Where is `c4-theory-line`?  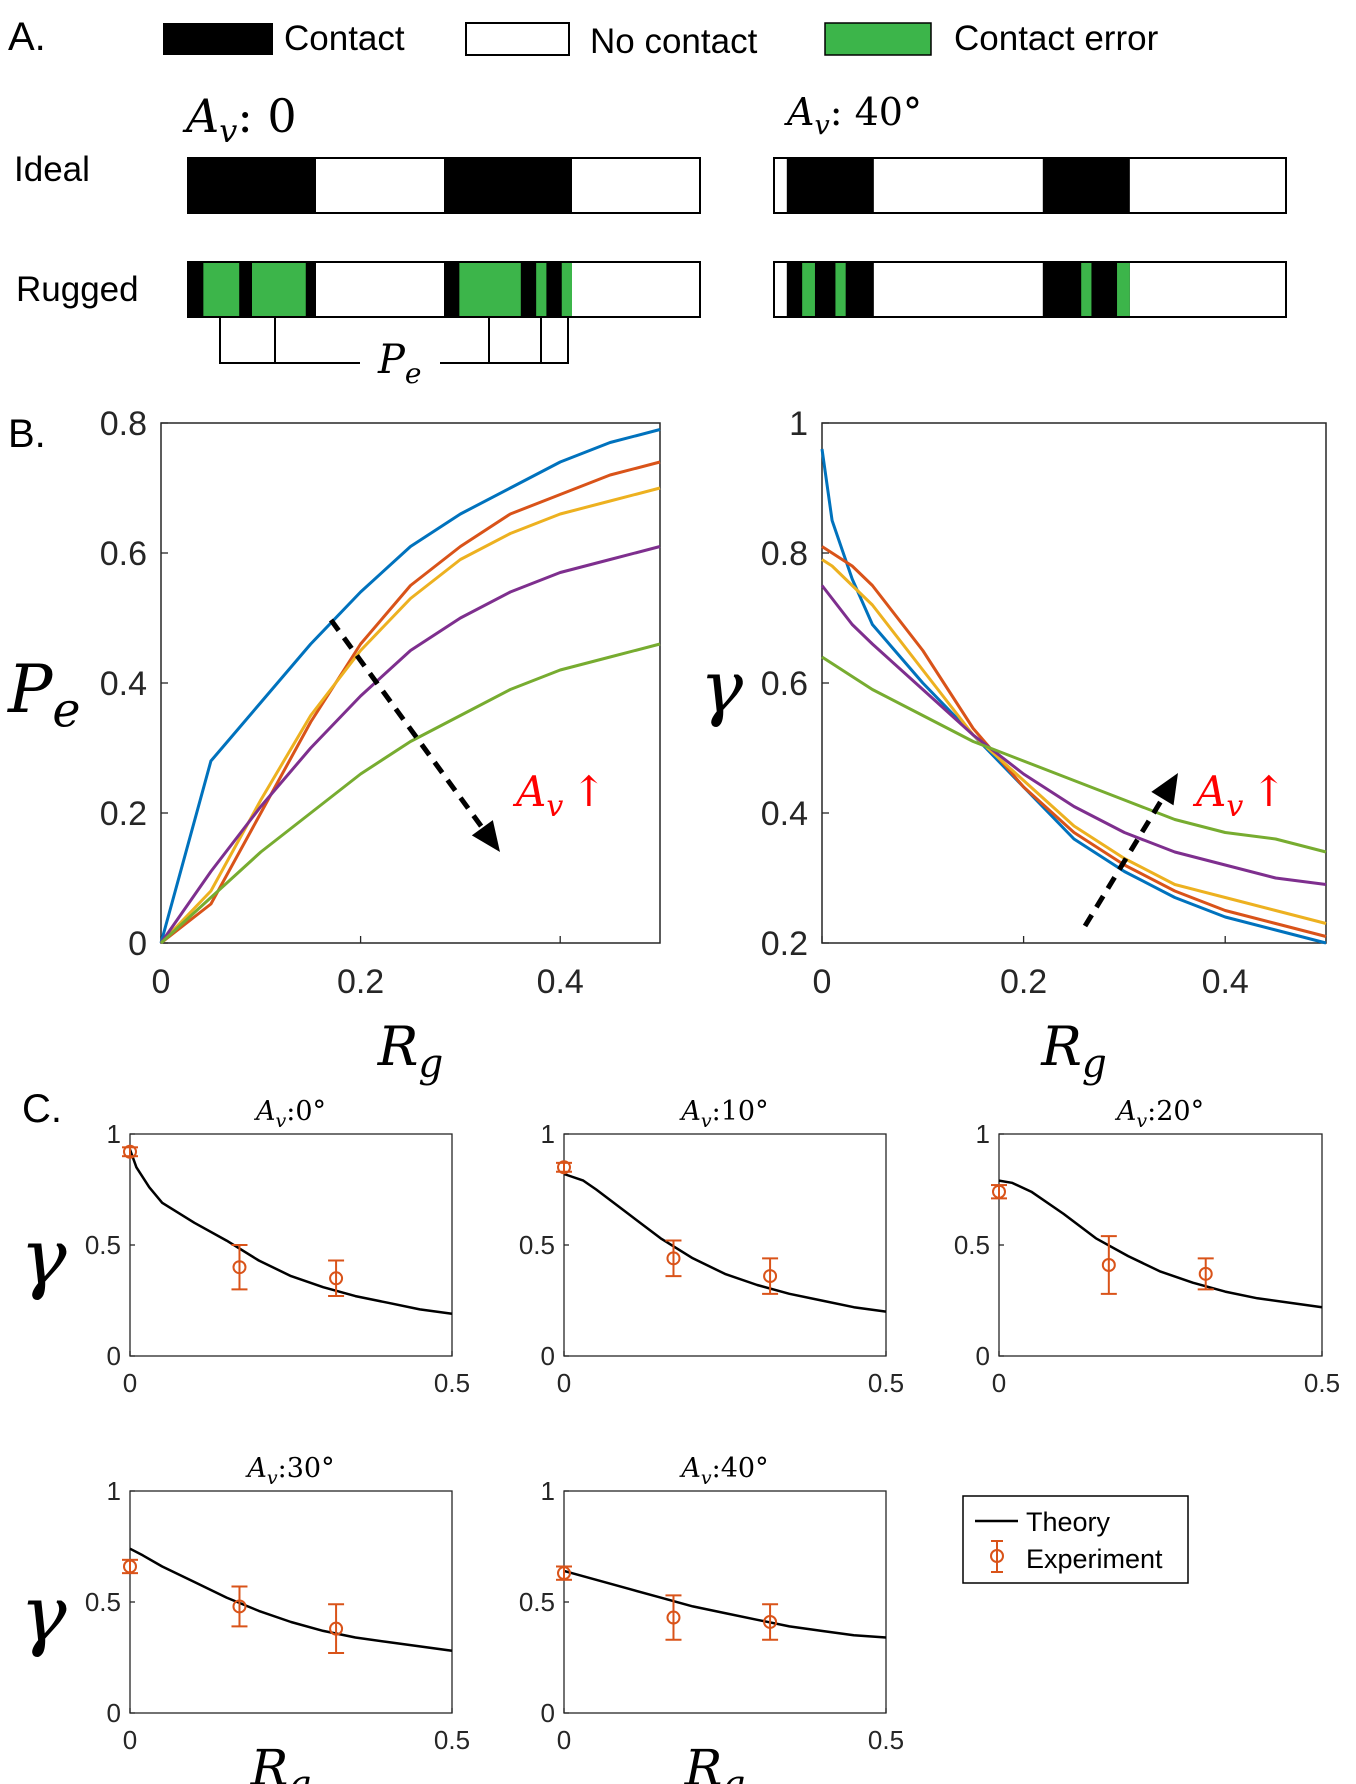 c4-theory-line is located at coordinates (725, 1604).